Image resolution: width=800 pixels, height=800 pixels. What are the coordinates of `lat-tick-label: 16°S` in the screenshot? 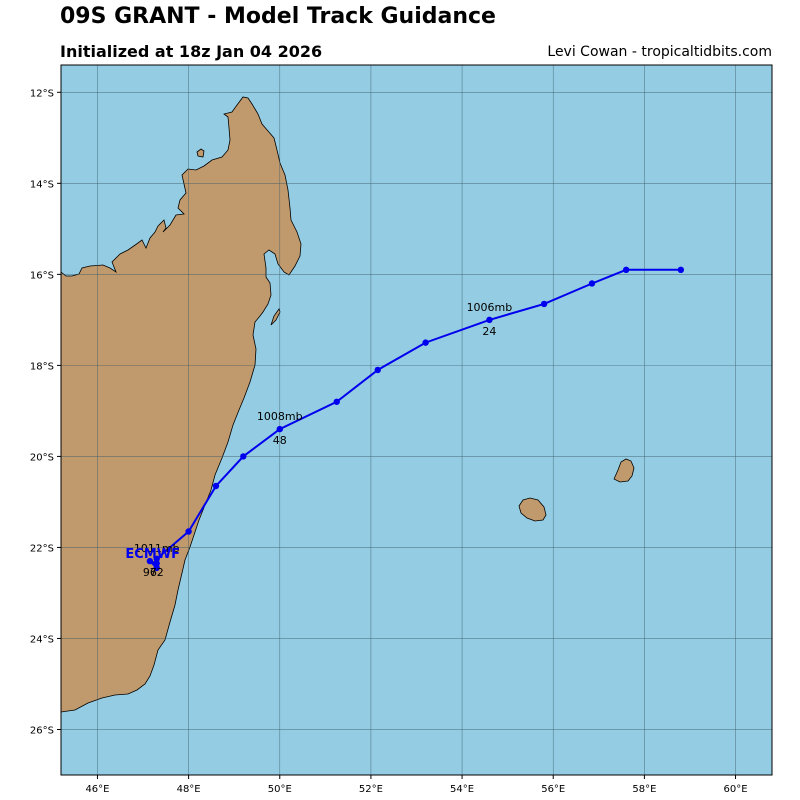 It's located at (42, 275).